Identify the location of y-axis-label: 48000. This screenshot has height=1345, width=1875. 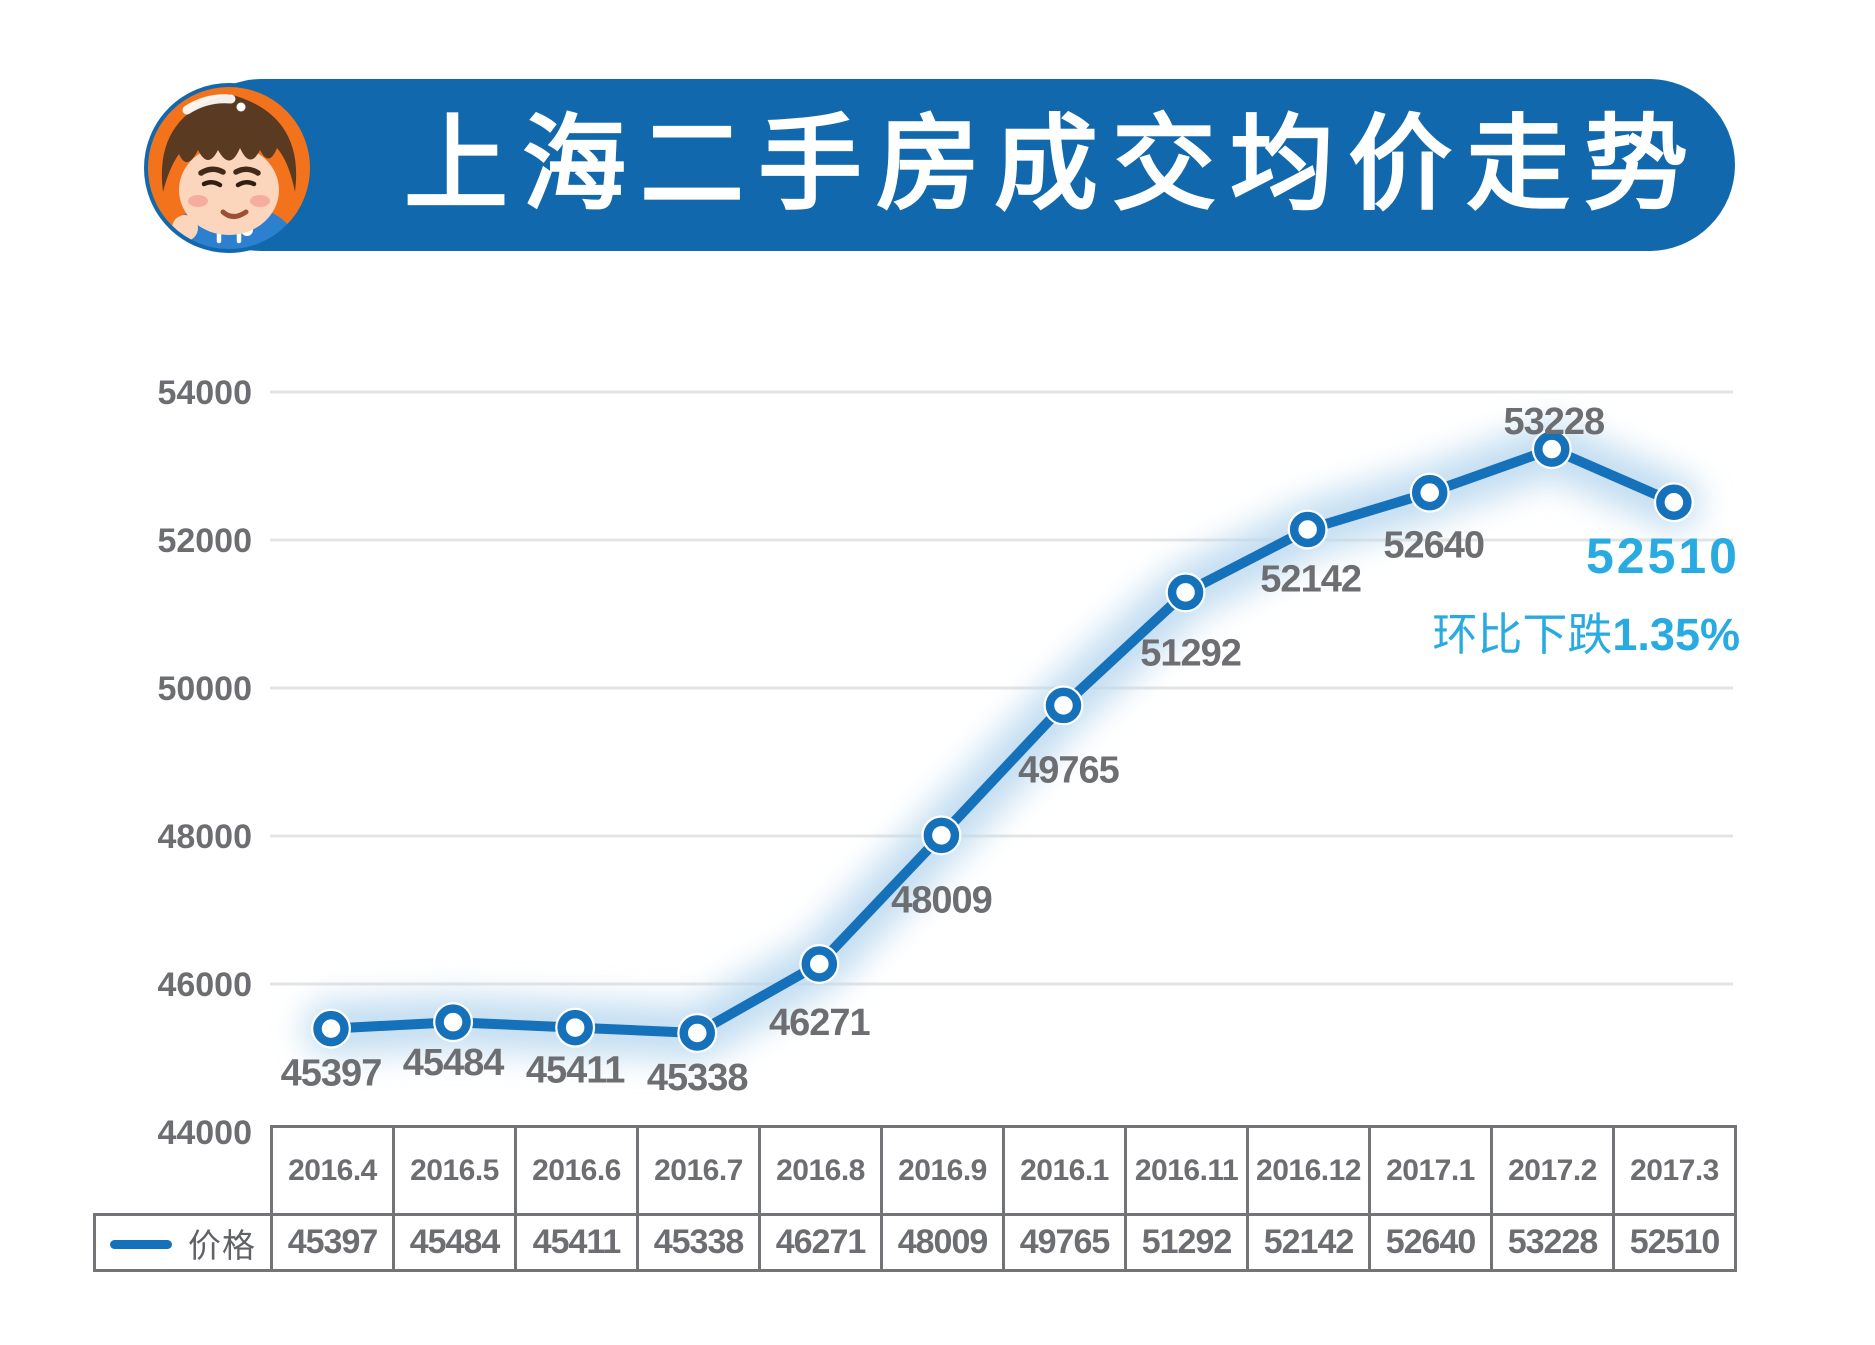
(204, 837).